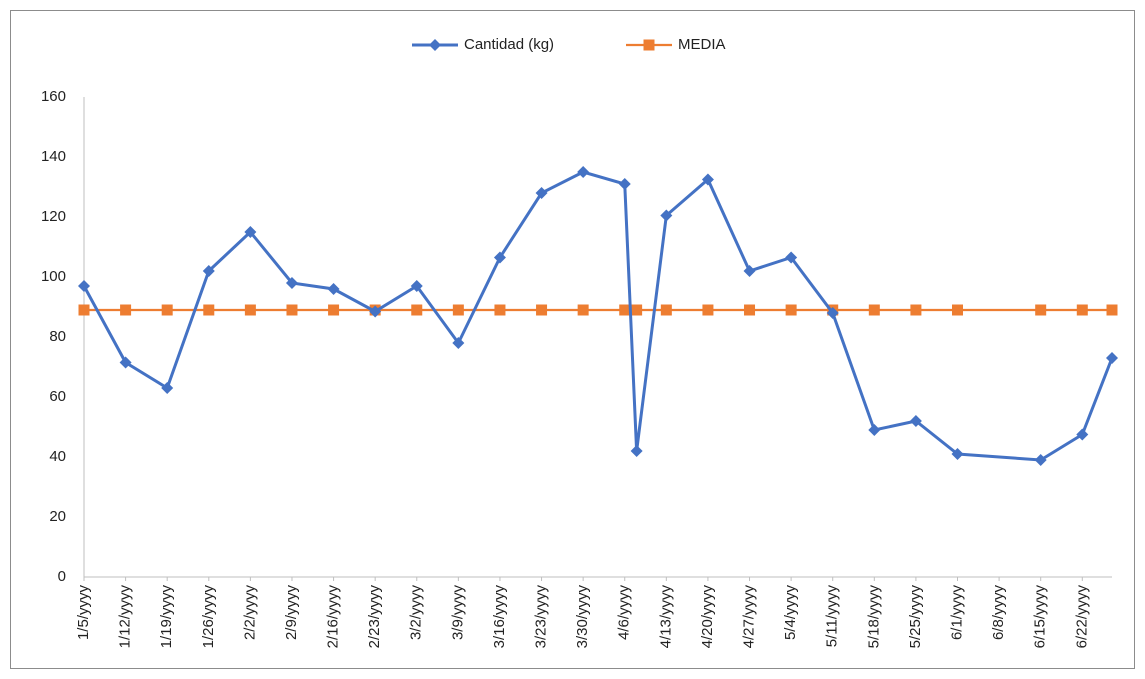 Image resolution: width=1145 pixels, height=679 pixels. I want to click on y-tick-label: 160, so click(53, 96).